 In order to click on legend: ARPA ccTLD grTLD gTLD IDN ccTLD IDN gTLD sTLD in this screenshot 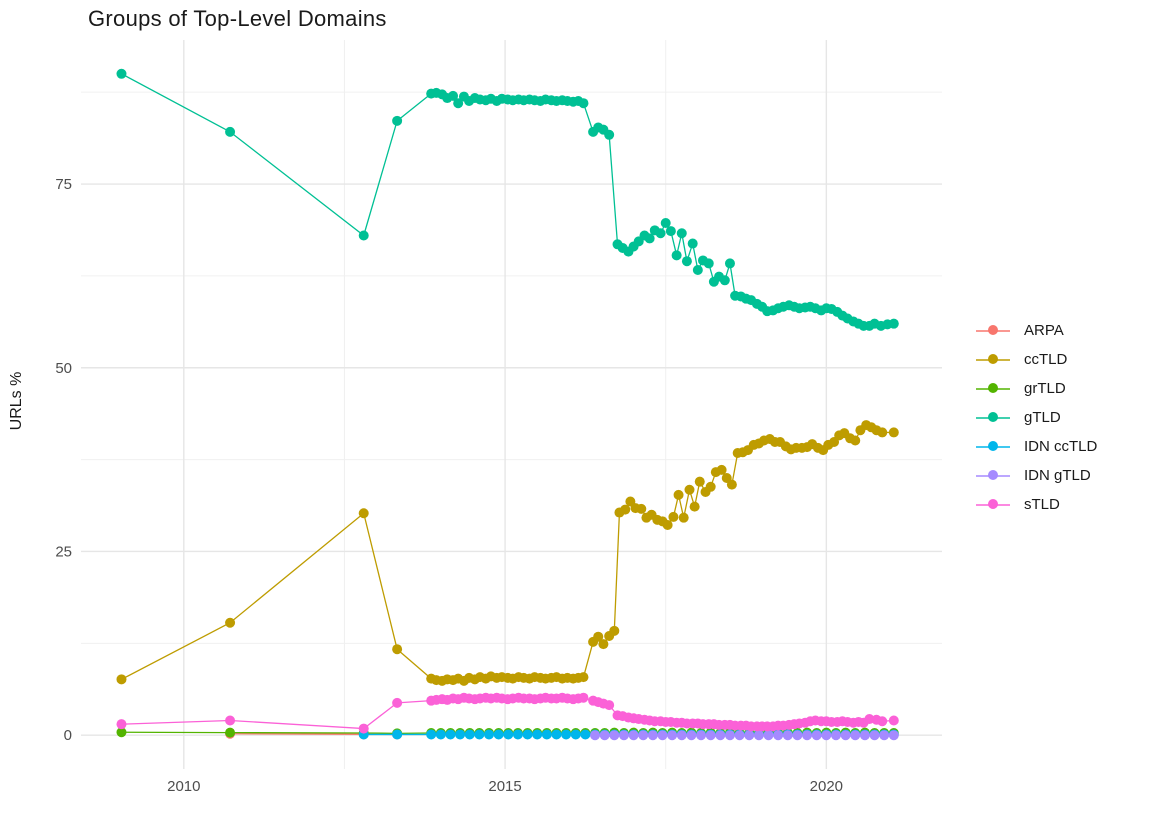, I will do `click(1036, 417)`.